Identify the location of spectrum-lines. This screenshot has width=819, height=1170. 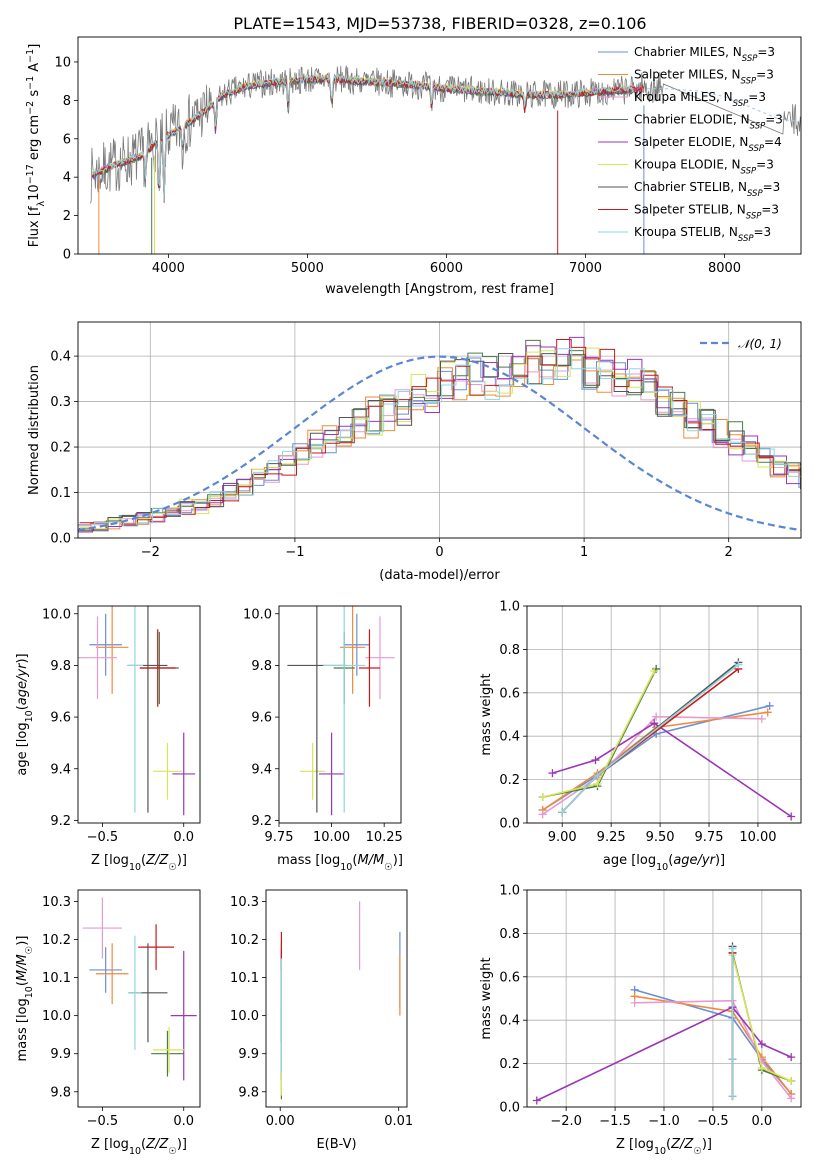
(445, 159).